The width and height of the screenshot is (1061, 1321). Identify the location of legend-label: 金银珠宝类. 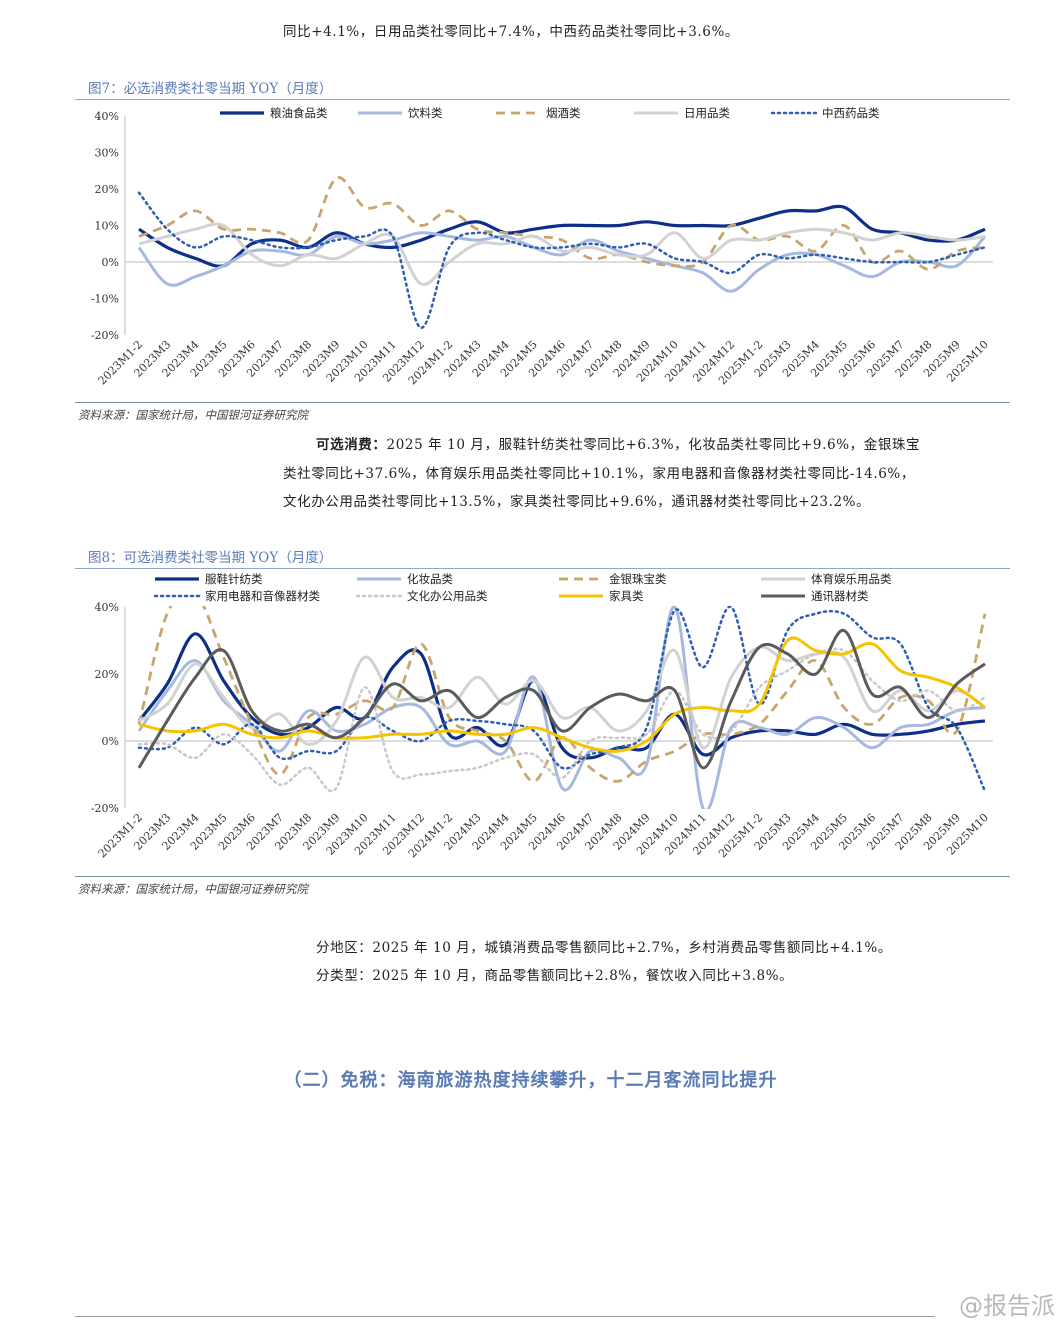
(638, 579).